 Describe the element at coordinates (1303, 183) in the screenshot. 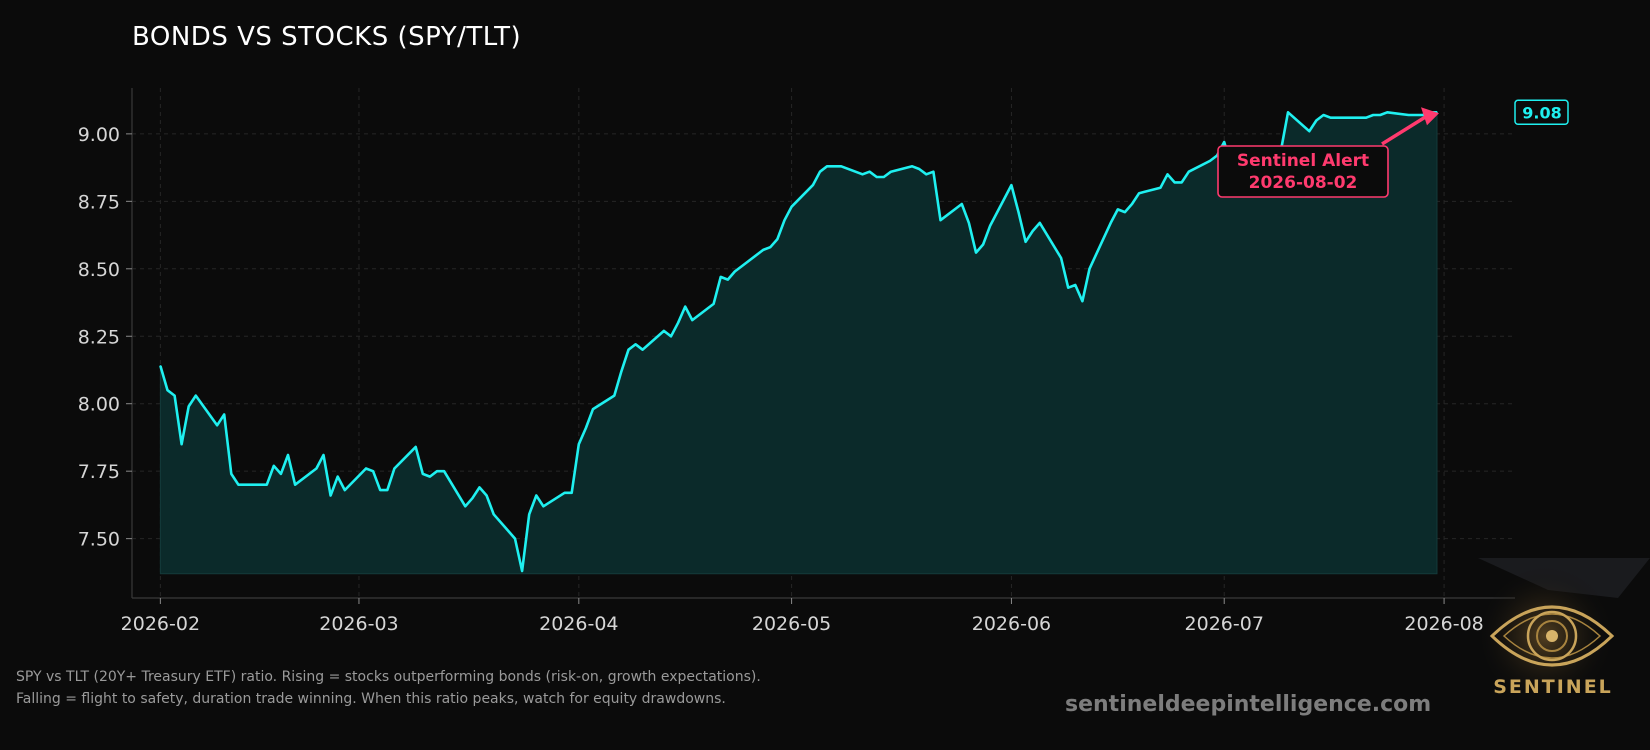

I see `alert-date: 2026-08-02` at that location.